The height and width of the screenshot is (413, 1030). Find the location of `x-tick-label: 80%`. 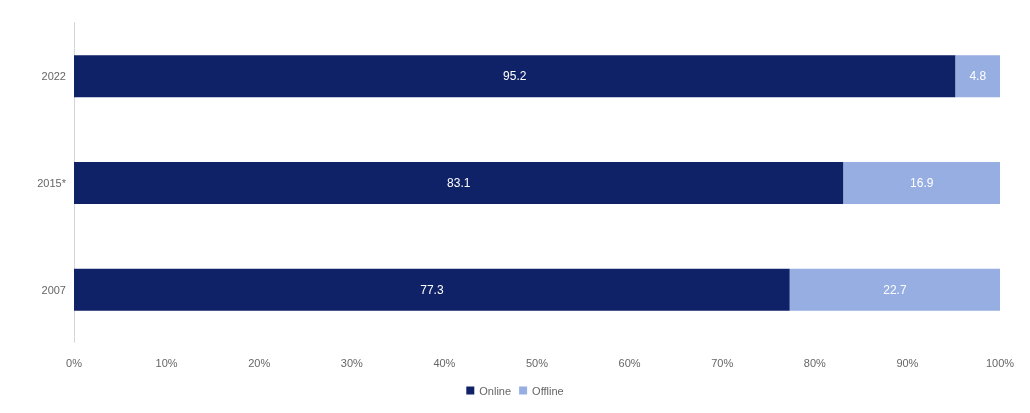

x-tick-label: 80% is located at coordinates (815, 362).